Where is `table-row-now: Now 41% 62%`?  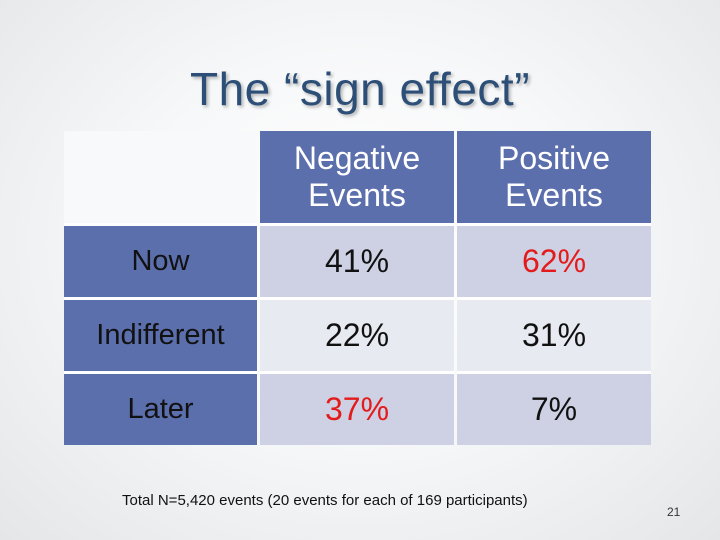 table-row-now: Now 41% 62% is located at coordinates (357, 263).